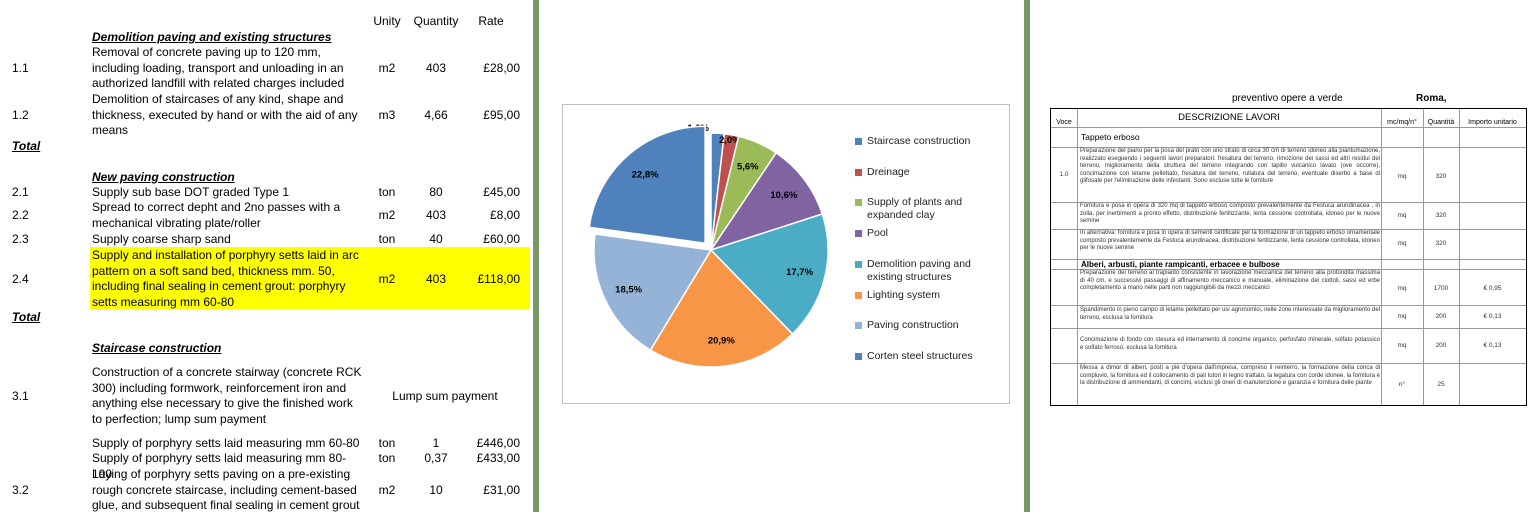 This screenshot has height=512, width=1540. What do you see at coordinates (20, 215) in the screenshot?
I see `item-number: 2.2` at bounding box center [20, 215].